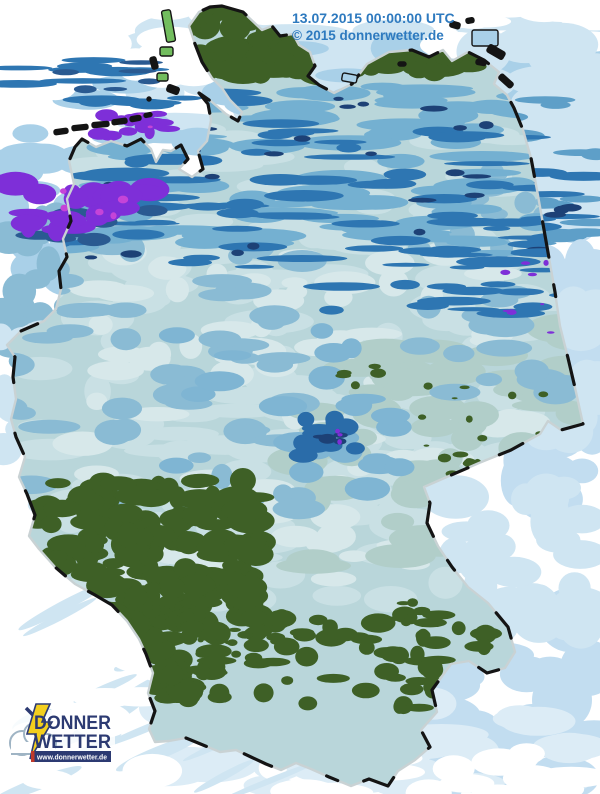  Describe the element at coordinates (373, 18) in the screenshot. I see `timestamp-label: 13.07.2015 00:00:00 UTC` at that location.